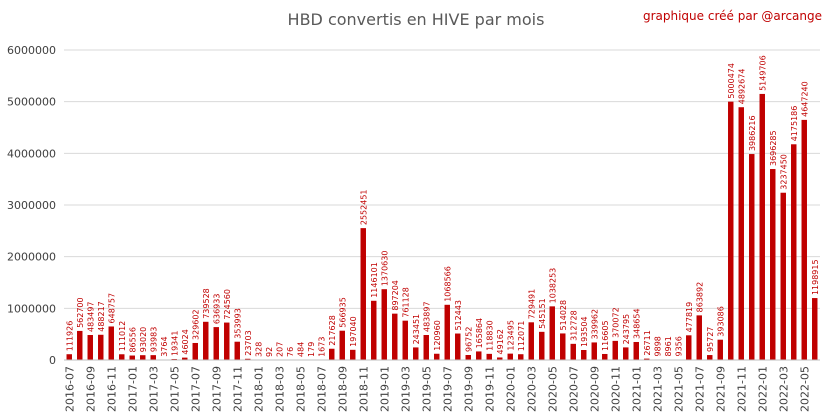 This screenshot has height=417, width=832. What do you see at coordinates (363, 207) in the screenshot?
I see `data-label: 2552451` at bounding box center [363, 207].